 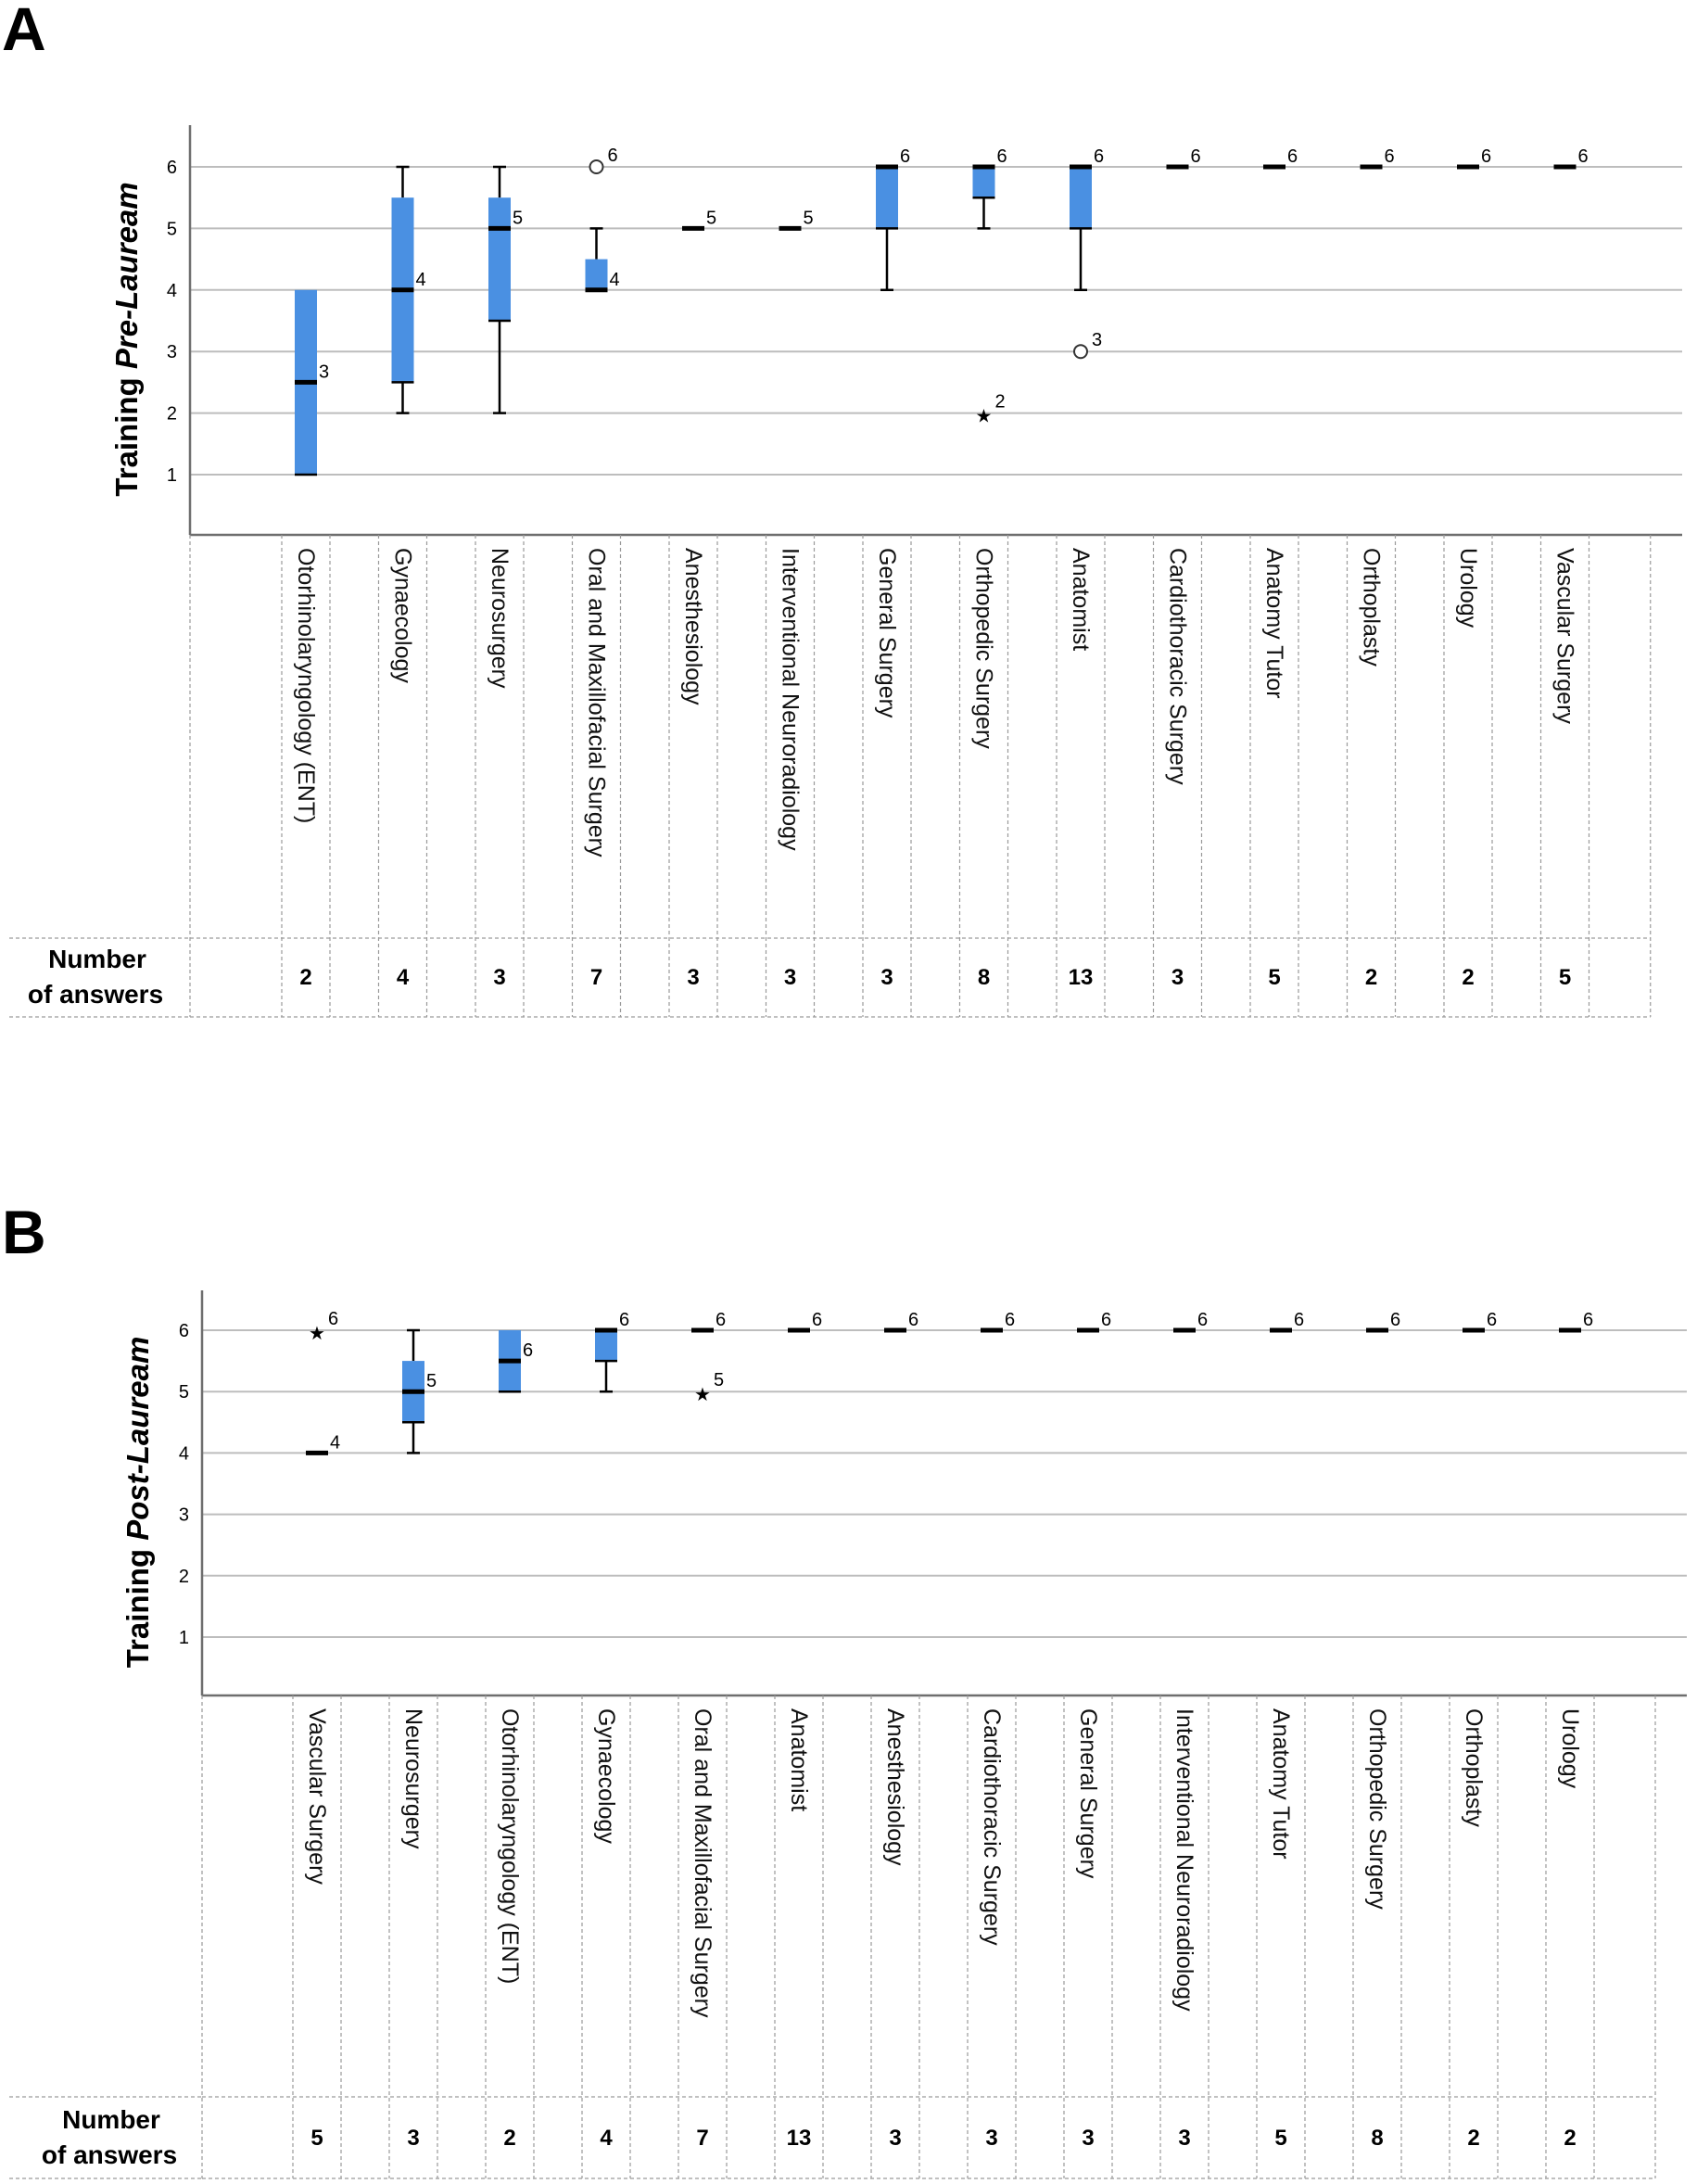 What do you see at coordinates (184, 1577) in the screenshot?
I see `panel-b-ytick-2: 2` at bounding box center [184, 1577].